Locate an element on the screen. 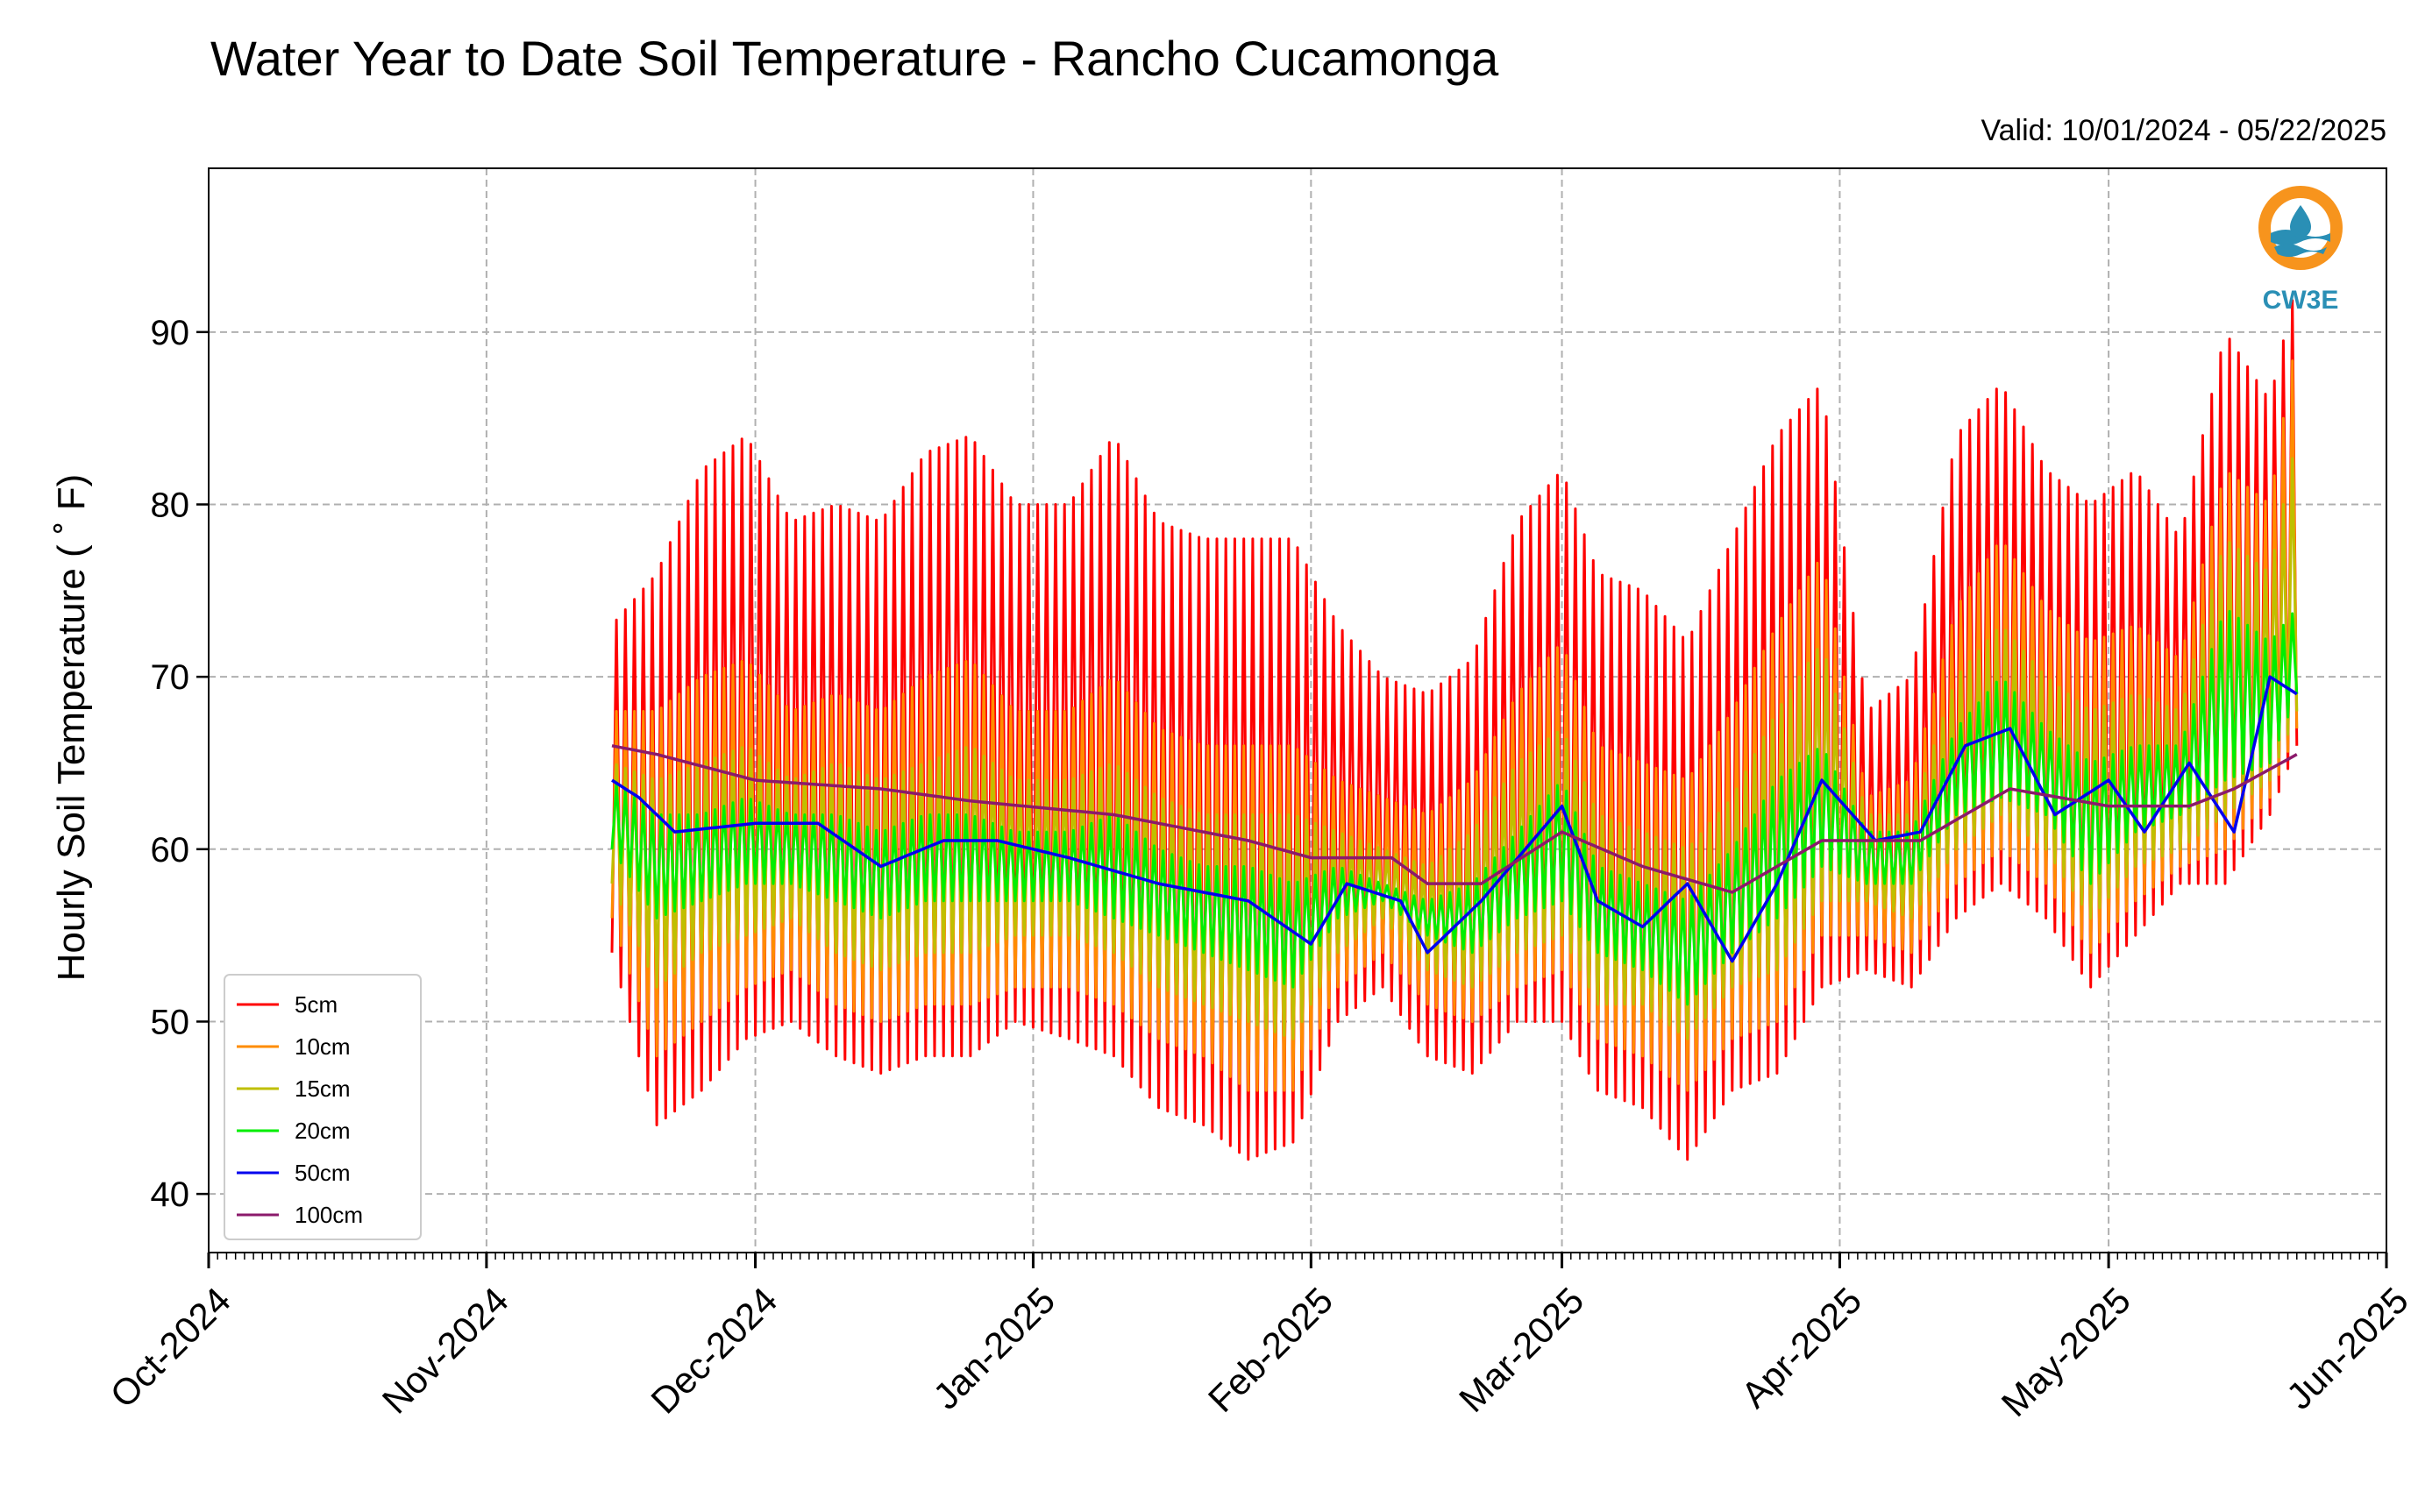 The image size is (2418, 1512). x-tick-label: Jan-2025 is located at coordinates (994, 1348).